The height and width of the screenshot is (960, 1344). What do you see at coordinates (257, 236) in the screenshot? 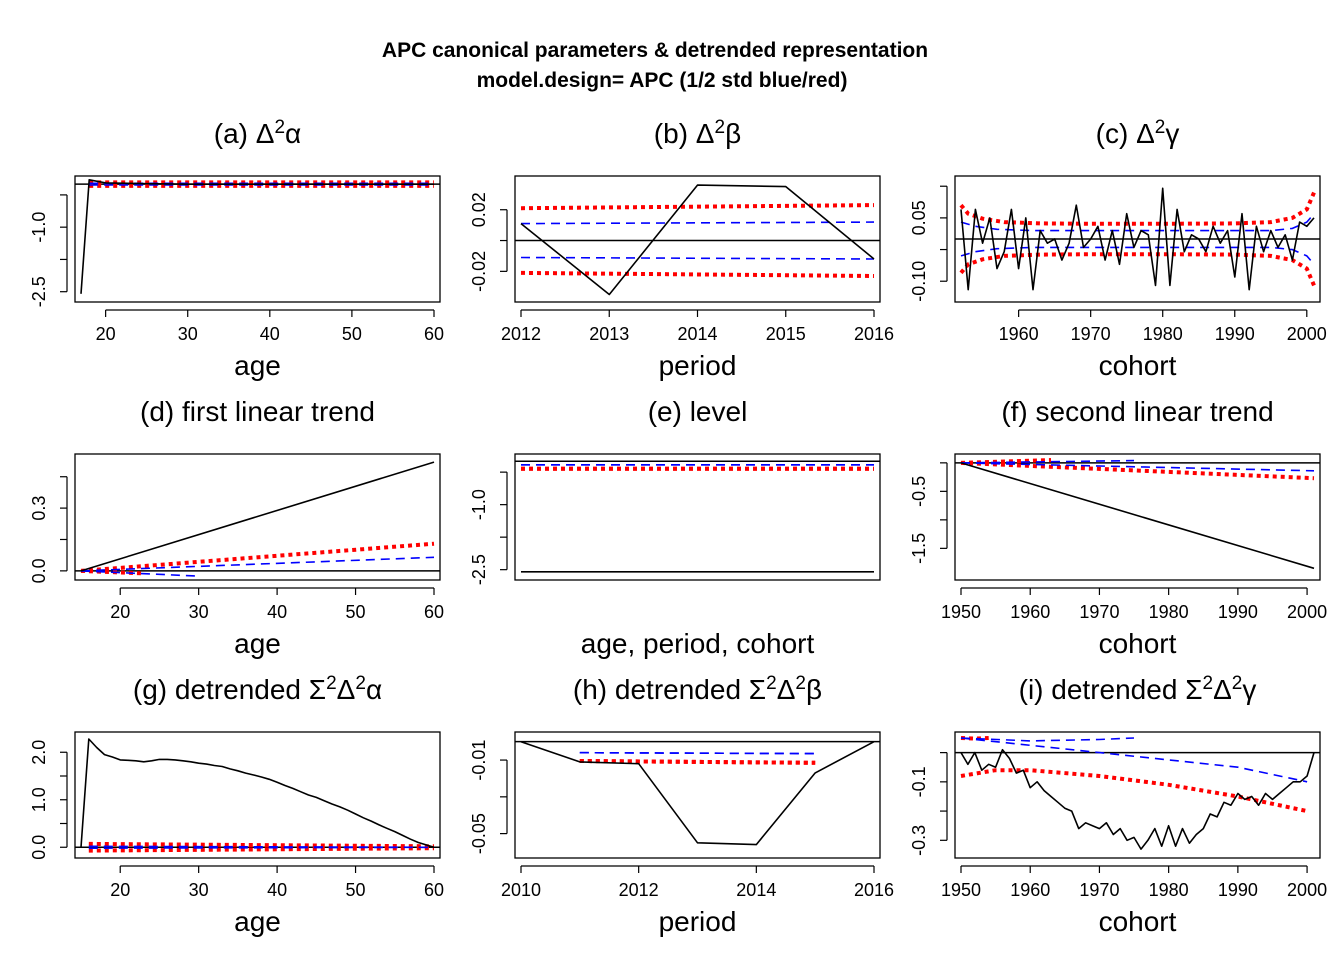
I see `series-estimate-a` at bounding box center [257, 236].